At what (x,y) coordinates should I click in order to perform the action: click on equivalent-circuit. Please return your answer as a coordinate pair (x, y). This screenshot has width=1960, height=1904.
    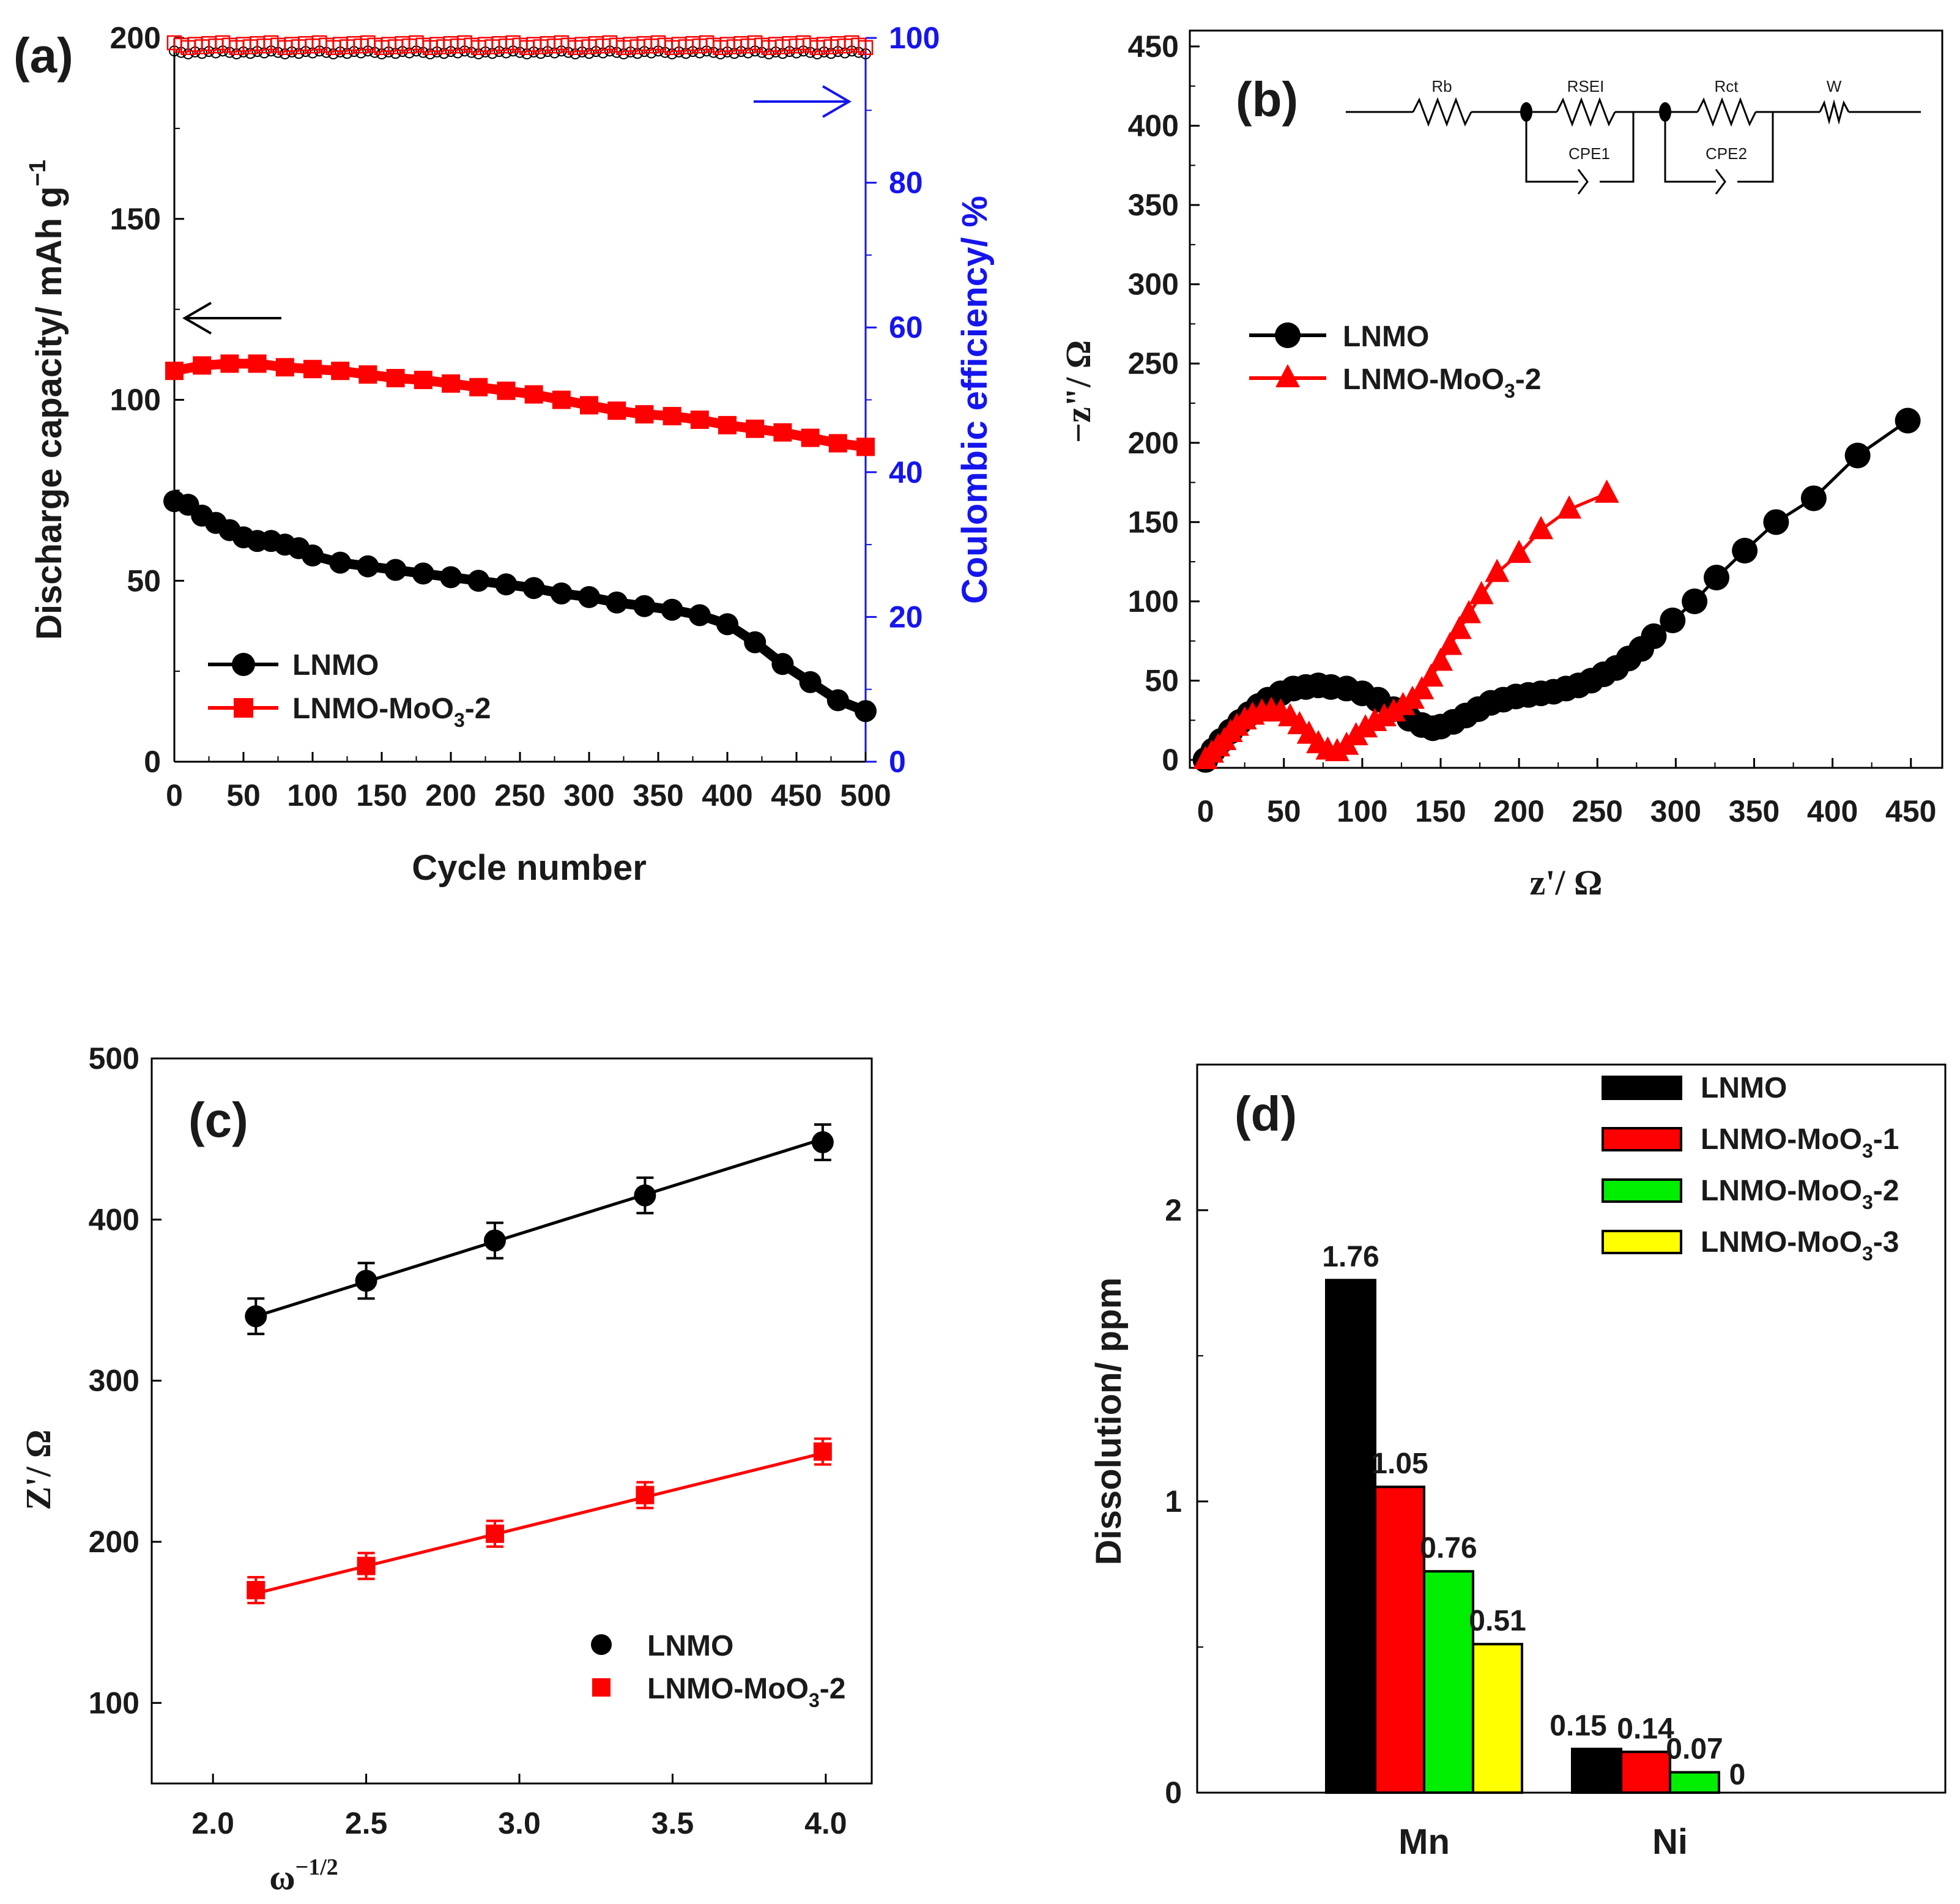
    Looking at the image, I should click on (1634, 146).